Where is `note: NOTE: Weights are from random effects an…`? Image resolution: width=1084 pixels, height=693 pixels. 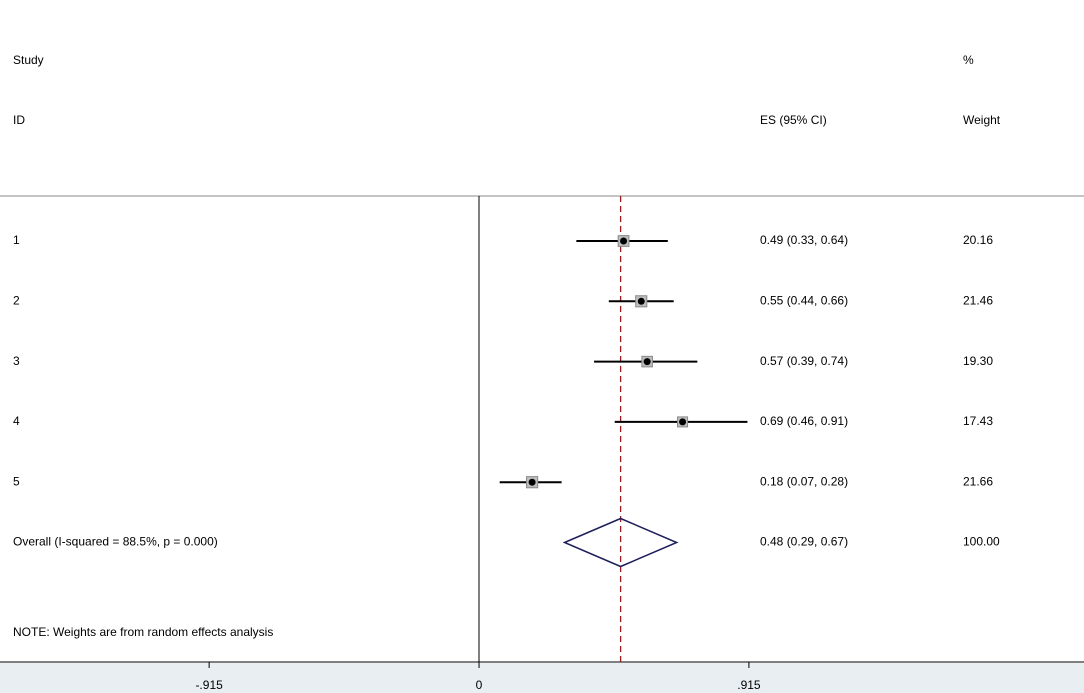 note: NOTE: Weights are from random effects an… is located at coordinates (143, 632).